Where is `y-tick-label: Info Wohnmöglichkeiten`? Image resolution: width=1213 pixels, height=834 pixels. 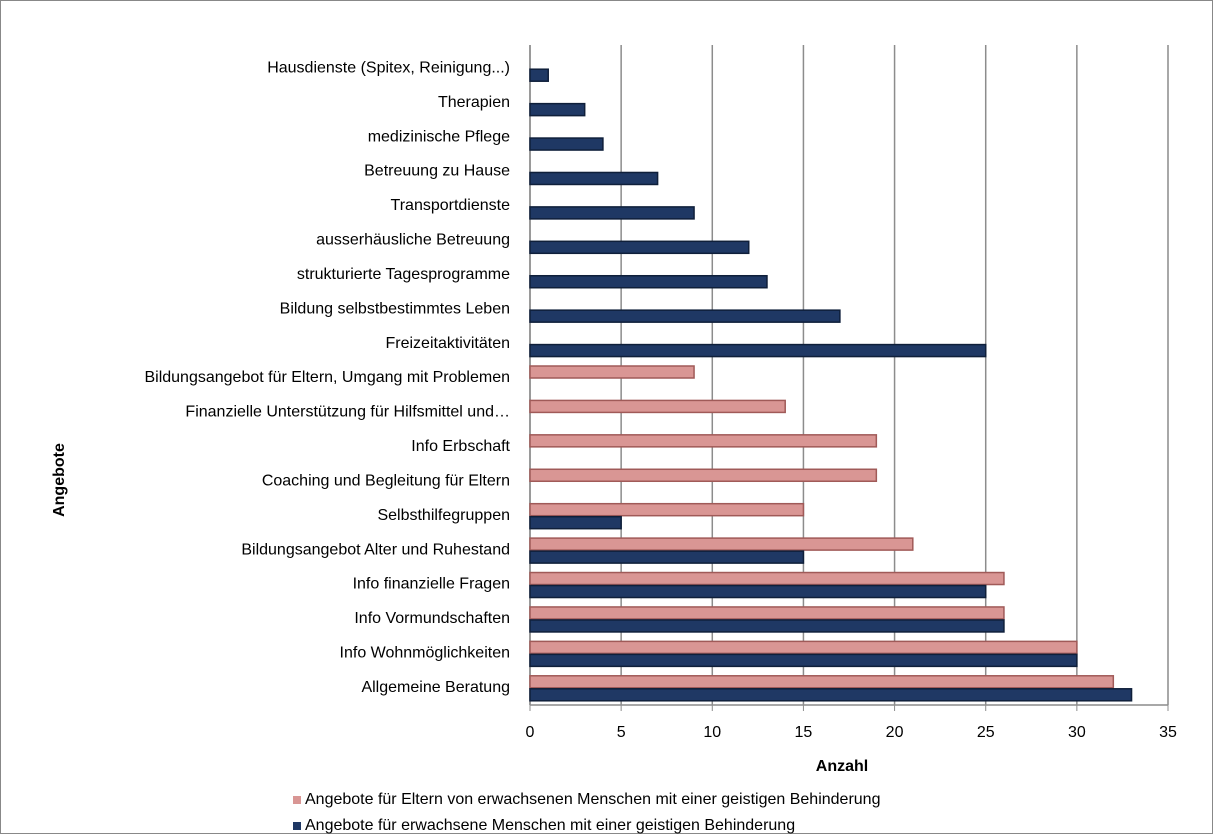 y-tick-label: Info Wohnmöglichkeiten is located at coordinates (425, 653).